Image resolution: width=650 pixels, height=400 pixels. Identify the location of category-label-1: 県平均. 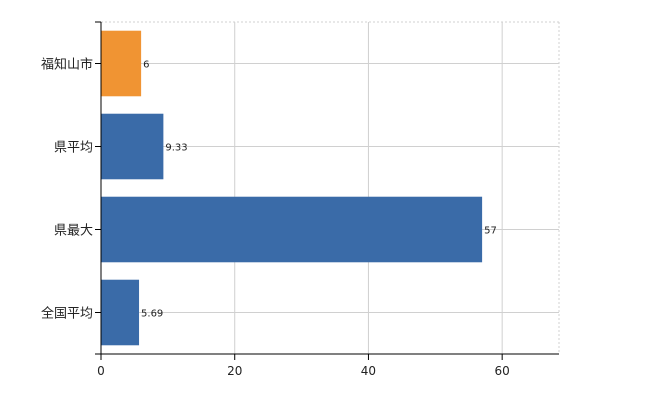
(73, 148).